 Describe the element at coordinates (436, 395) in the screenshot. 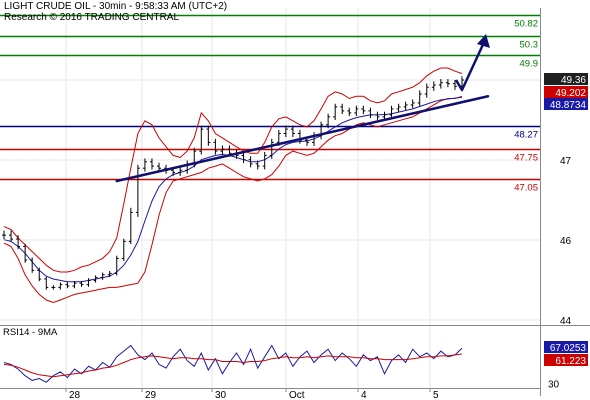

I see `time-tick-label: 5` at that location.